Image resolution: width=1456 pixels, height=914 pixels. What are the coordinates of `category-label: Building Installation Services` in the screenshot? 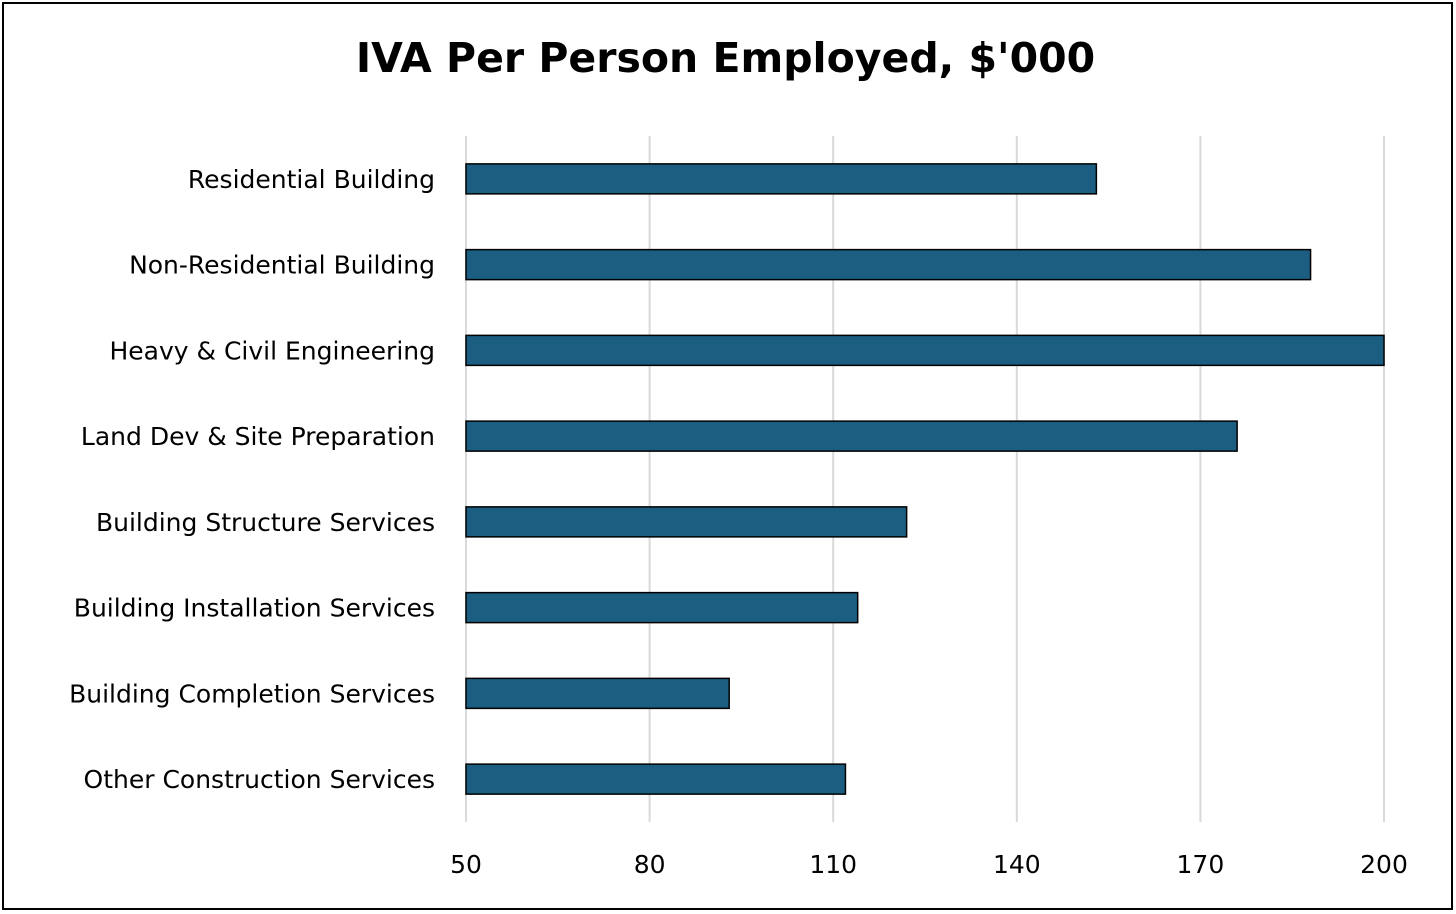 It's located at (254, 608).